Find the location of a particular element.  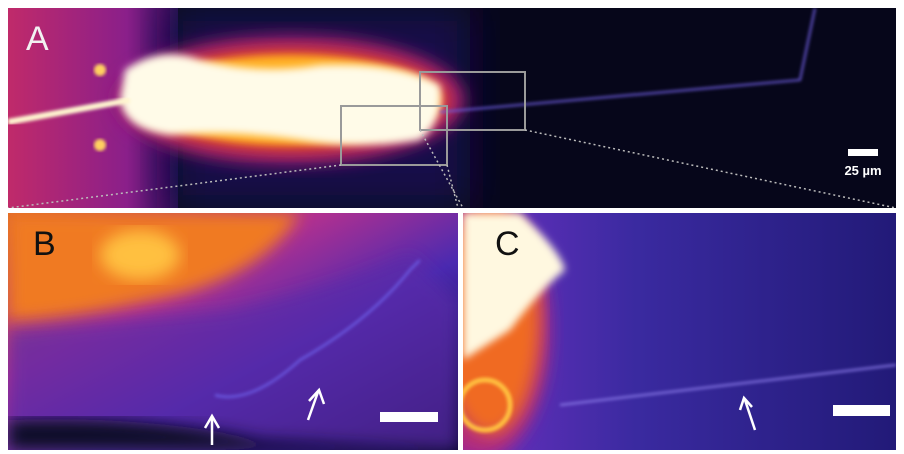

panel-label: A is located at coordinates (37, 39).